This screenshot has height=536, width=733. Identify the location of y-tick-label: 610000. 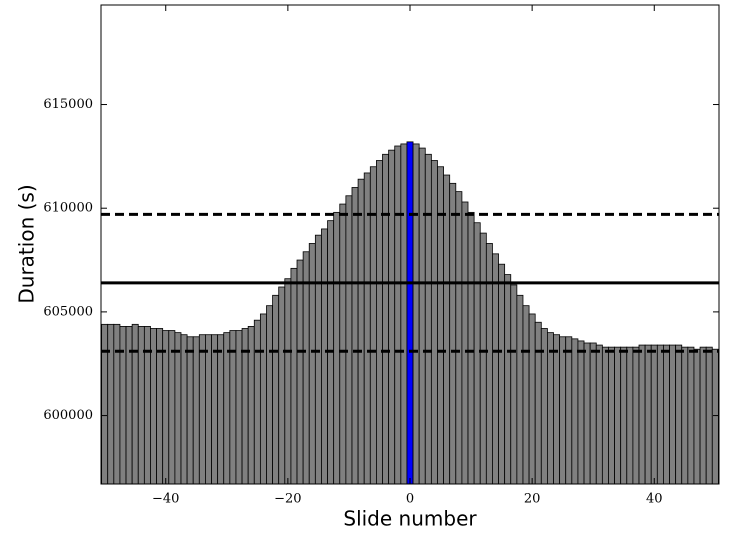
(68, 208).